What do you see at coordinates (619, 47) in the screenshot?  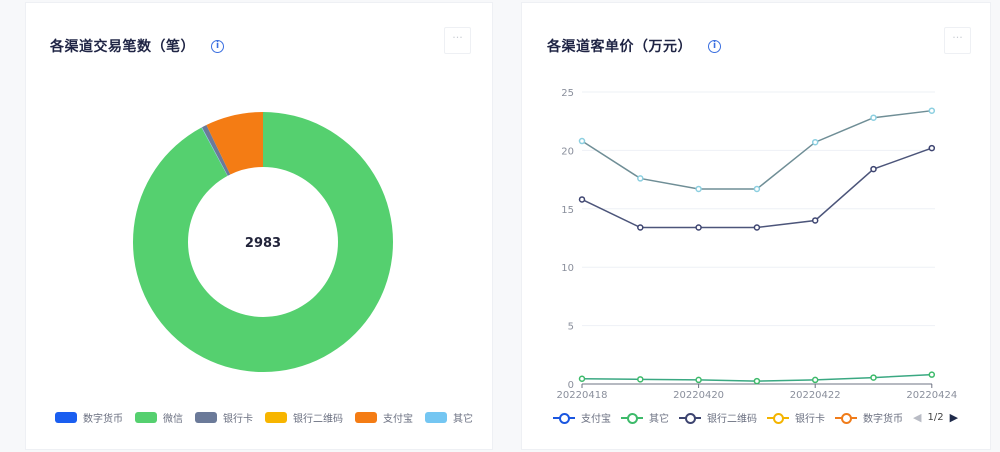 I see `unit-price-title: 各渠道客单价（万元）` at bounding box center [619, 47].